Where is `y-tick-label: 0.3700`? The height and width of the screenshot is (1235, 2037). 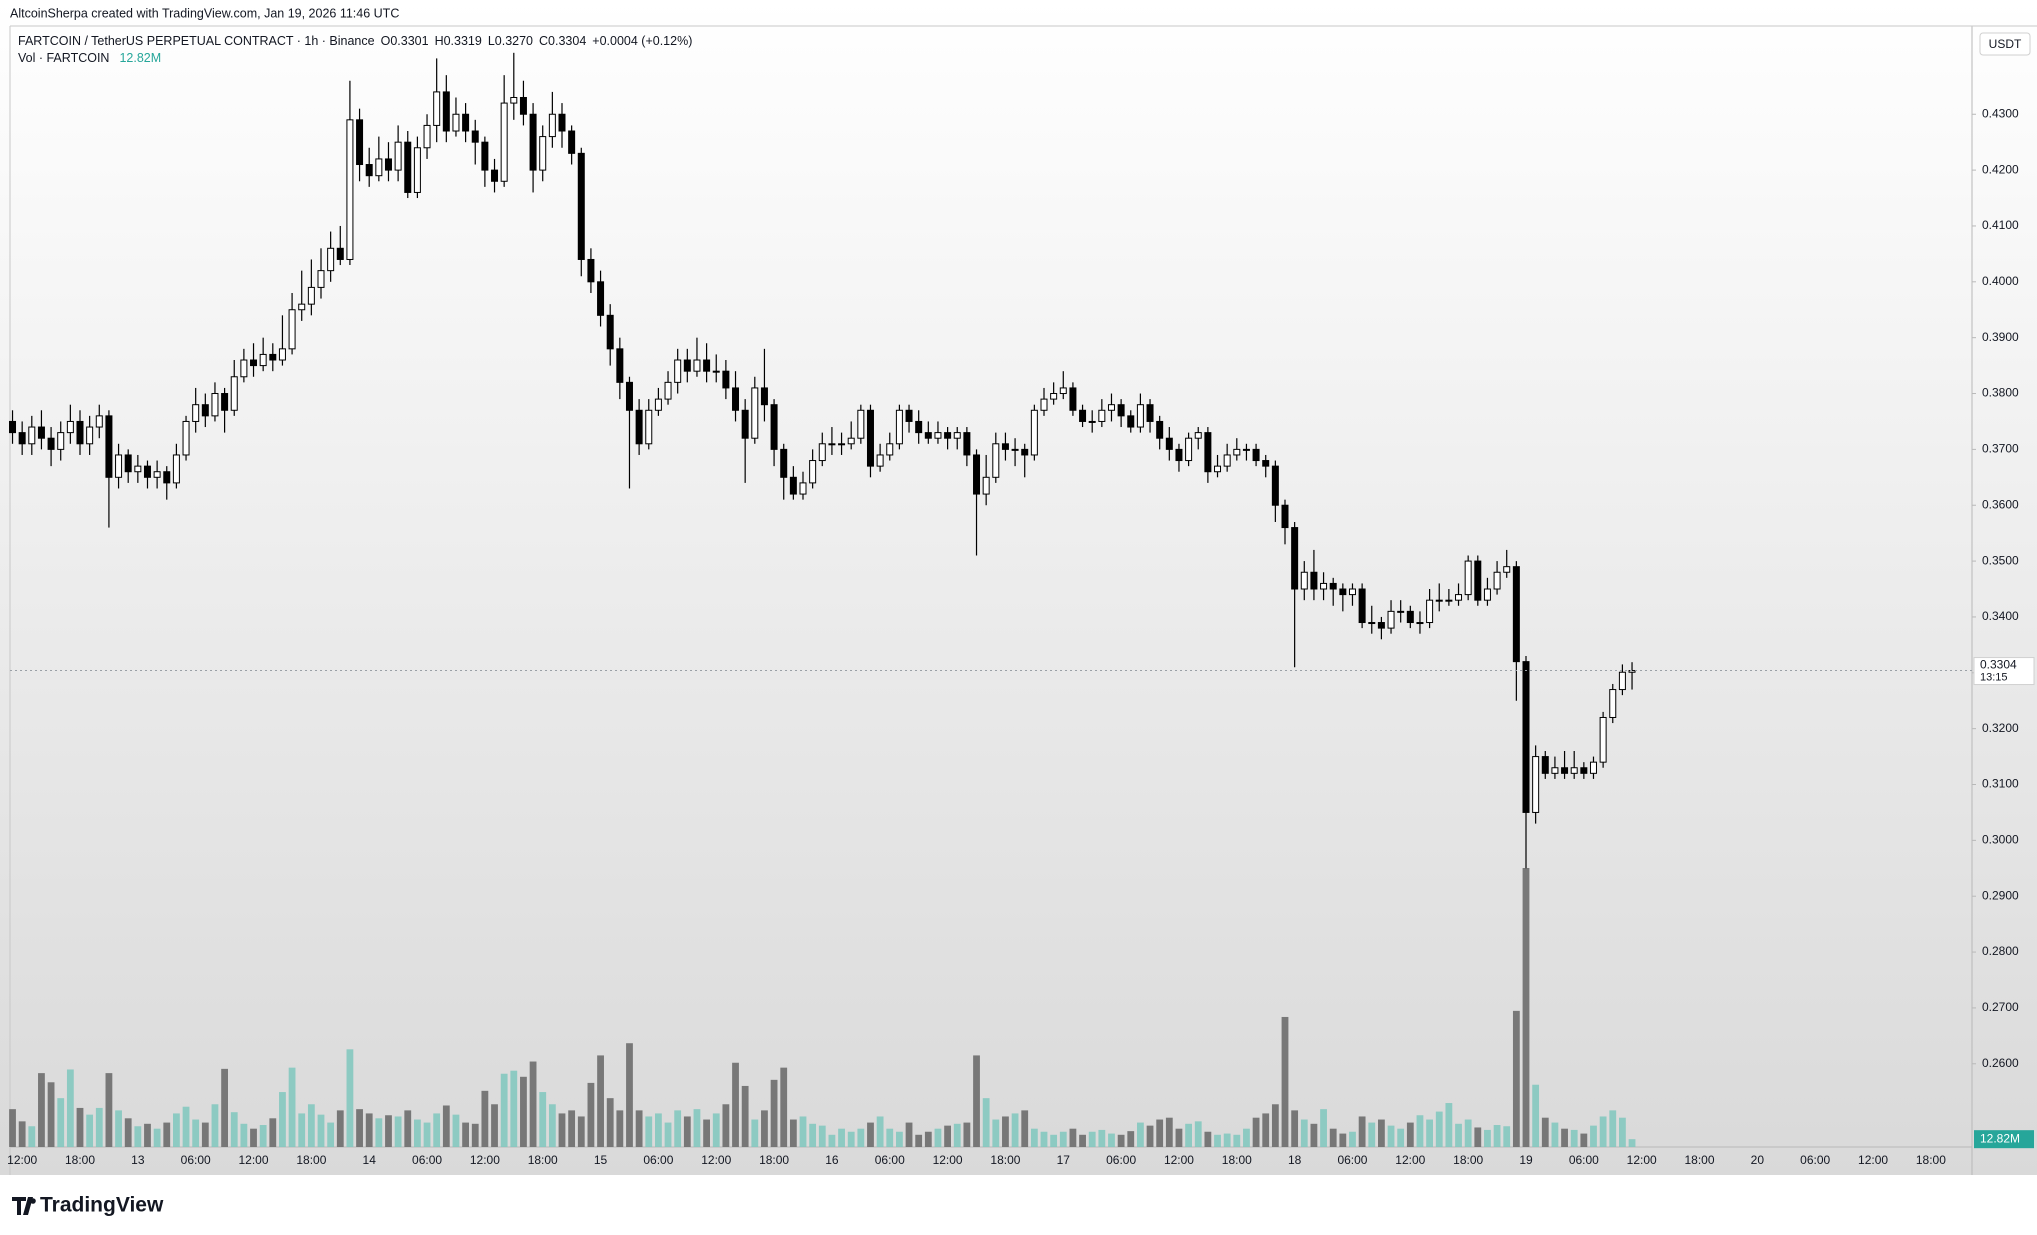 y-tick-label: 0.3700 is located at coordinates (2000, 449).